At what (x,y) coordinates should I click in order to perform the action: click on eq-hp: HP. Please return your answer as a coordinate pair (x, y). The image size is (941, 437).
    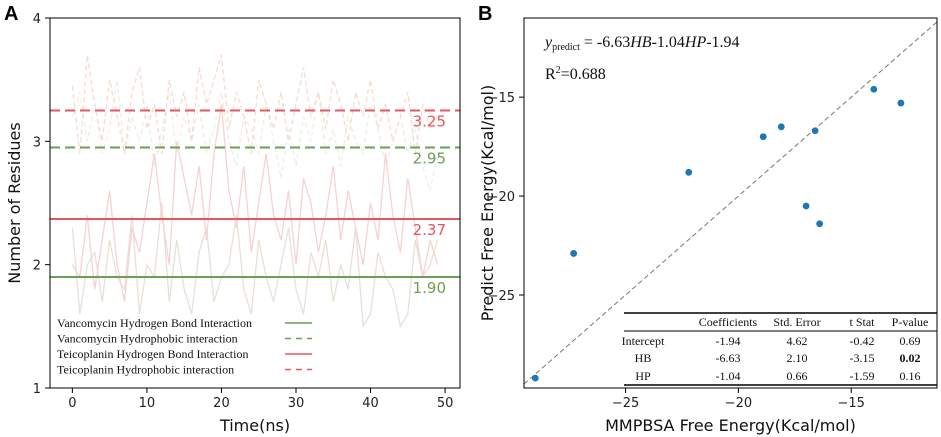
    Looking at the image, I should click on (695, 42).